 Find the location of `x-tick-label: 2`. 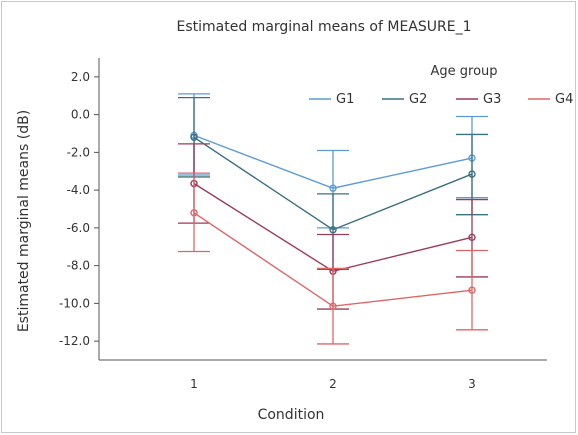

x-tick-label: 2 is located at coordinates (333, 384).